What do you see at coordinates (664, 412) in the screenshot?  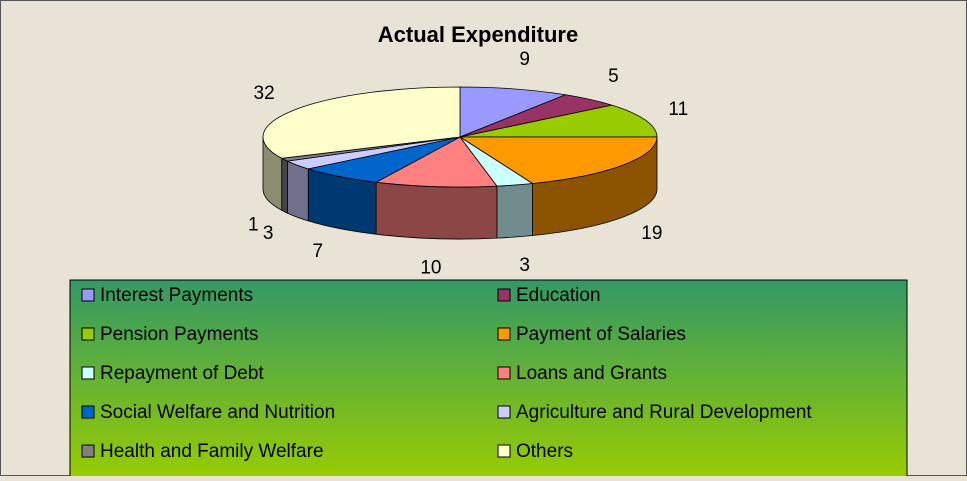 I see `legend-label: Agriculture and Rural Development` at bounding box center [664, 412].